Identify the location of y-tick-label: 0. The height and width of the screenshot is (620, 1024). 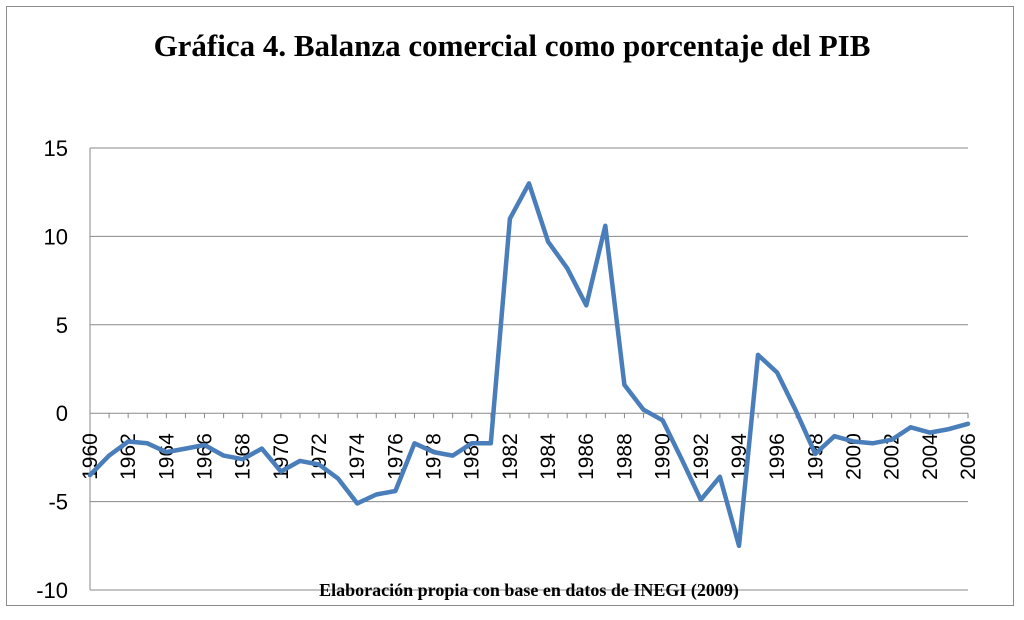
(62, 413).